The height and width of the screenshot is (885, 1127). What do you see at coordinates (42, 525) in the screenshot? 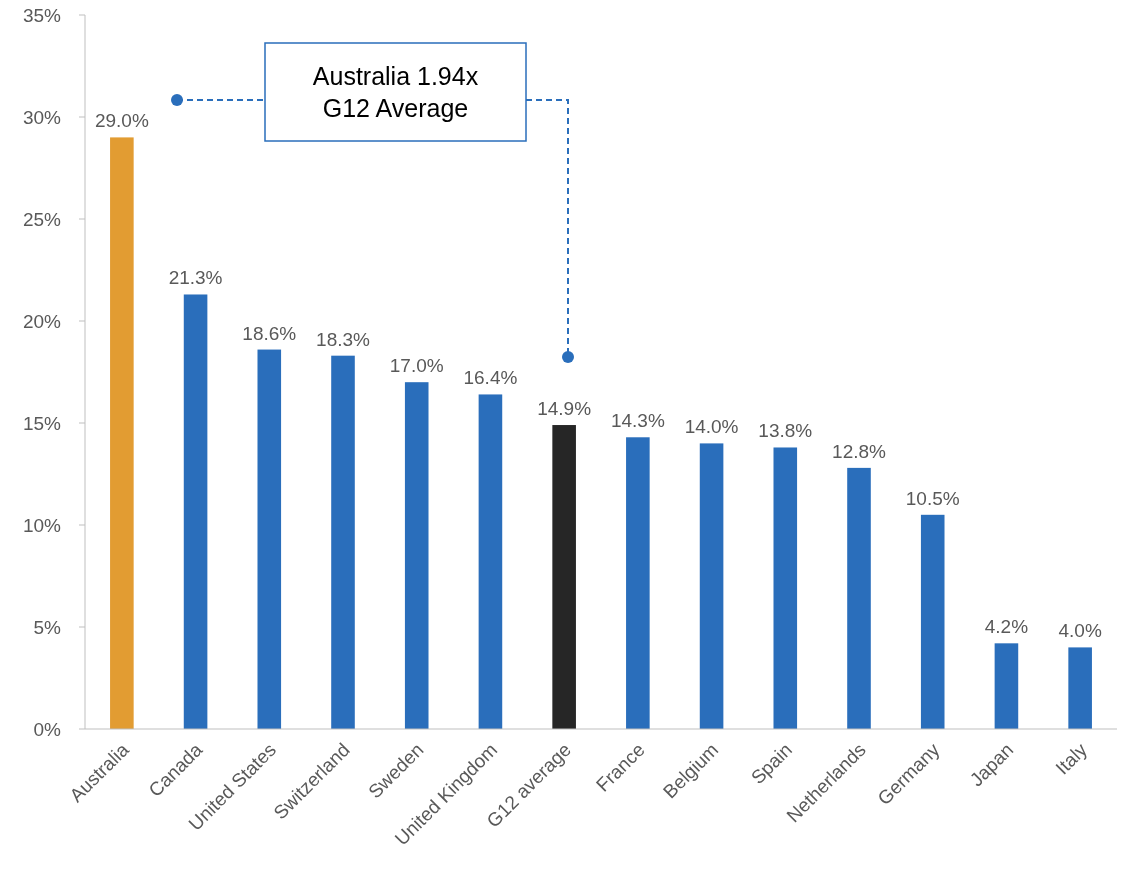
I see `y-tick-label: 10%` at bounding box center [42, 525].